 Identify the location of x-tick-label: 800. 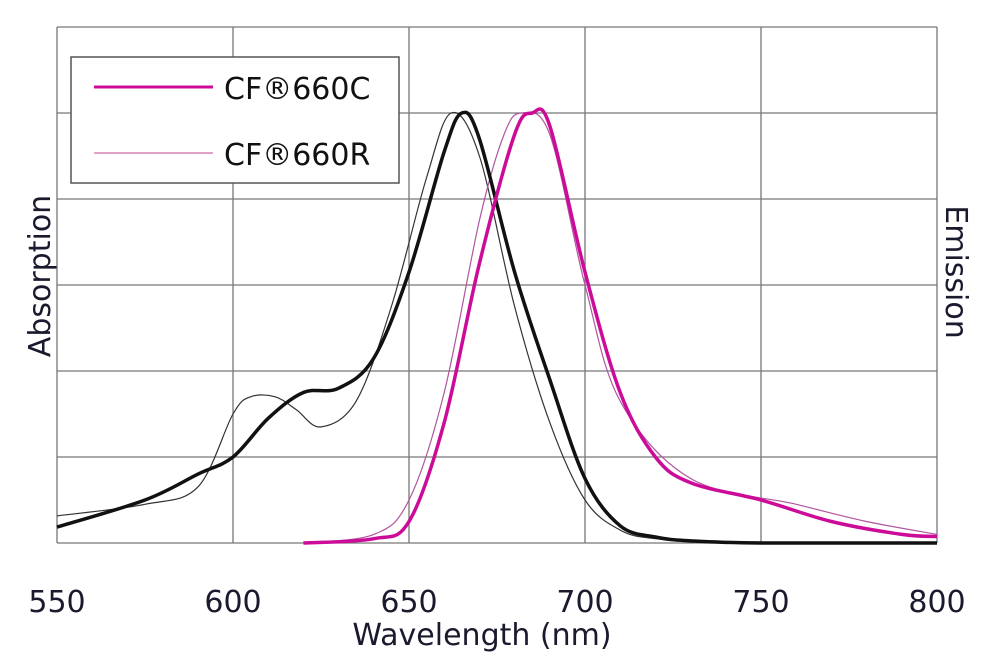
(936, 602).